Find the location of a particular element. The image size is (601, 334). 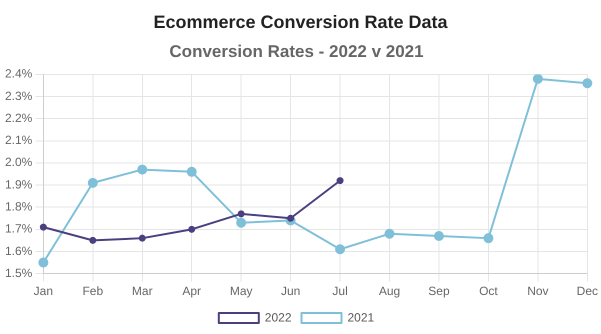

x-tick-label: Jun is located at coordinates (290, 291).